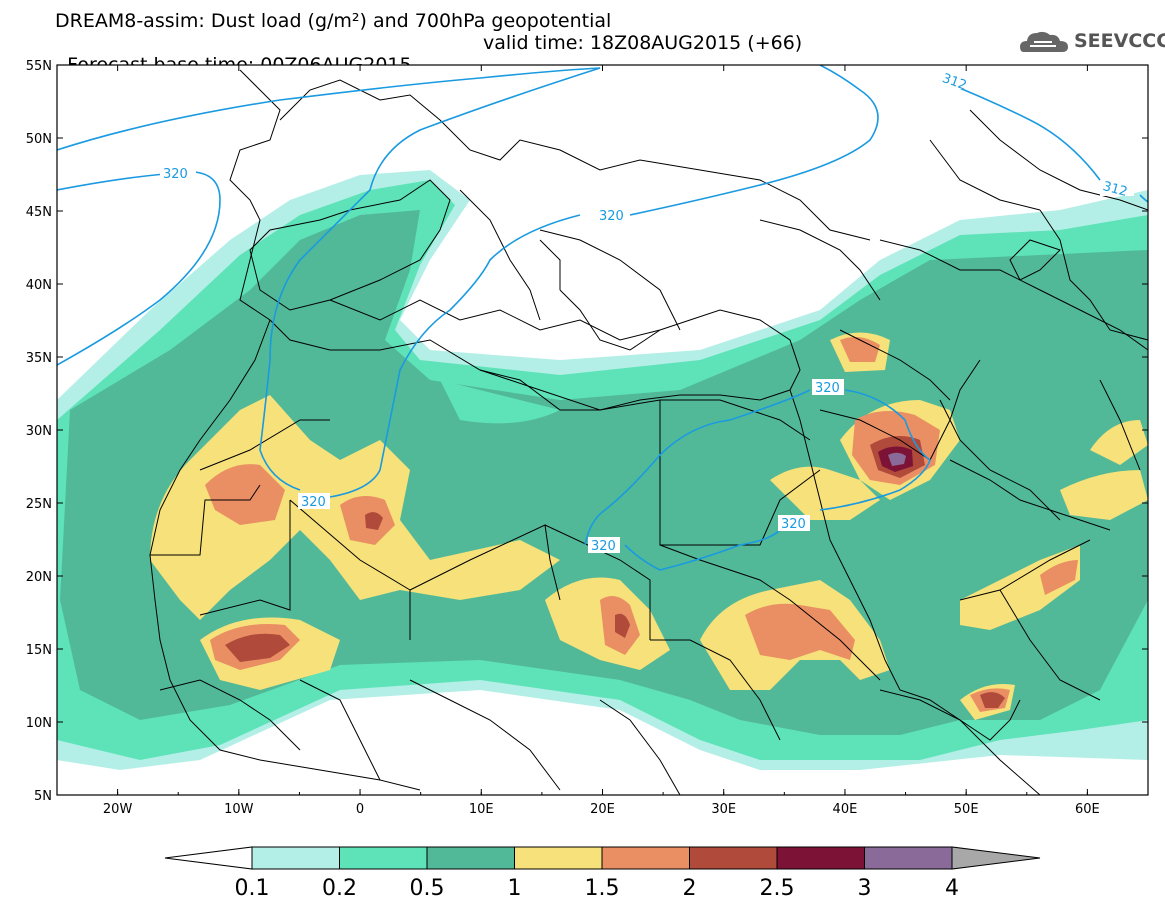 Image resolution: width=1165 pixels, height=907 pixels. What do you see at coordinates (1087, 809) in the screenshot?
I see `lon-tick-label: 60E` at bounding box center [1087, 809].